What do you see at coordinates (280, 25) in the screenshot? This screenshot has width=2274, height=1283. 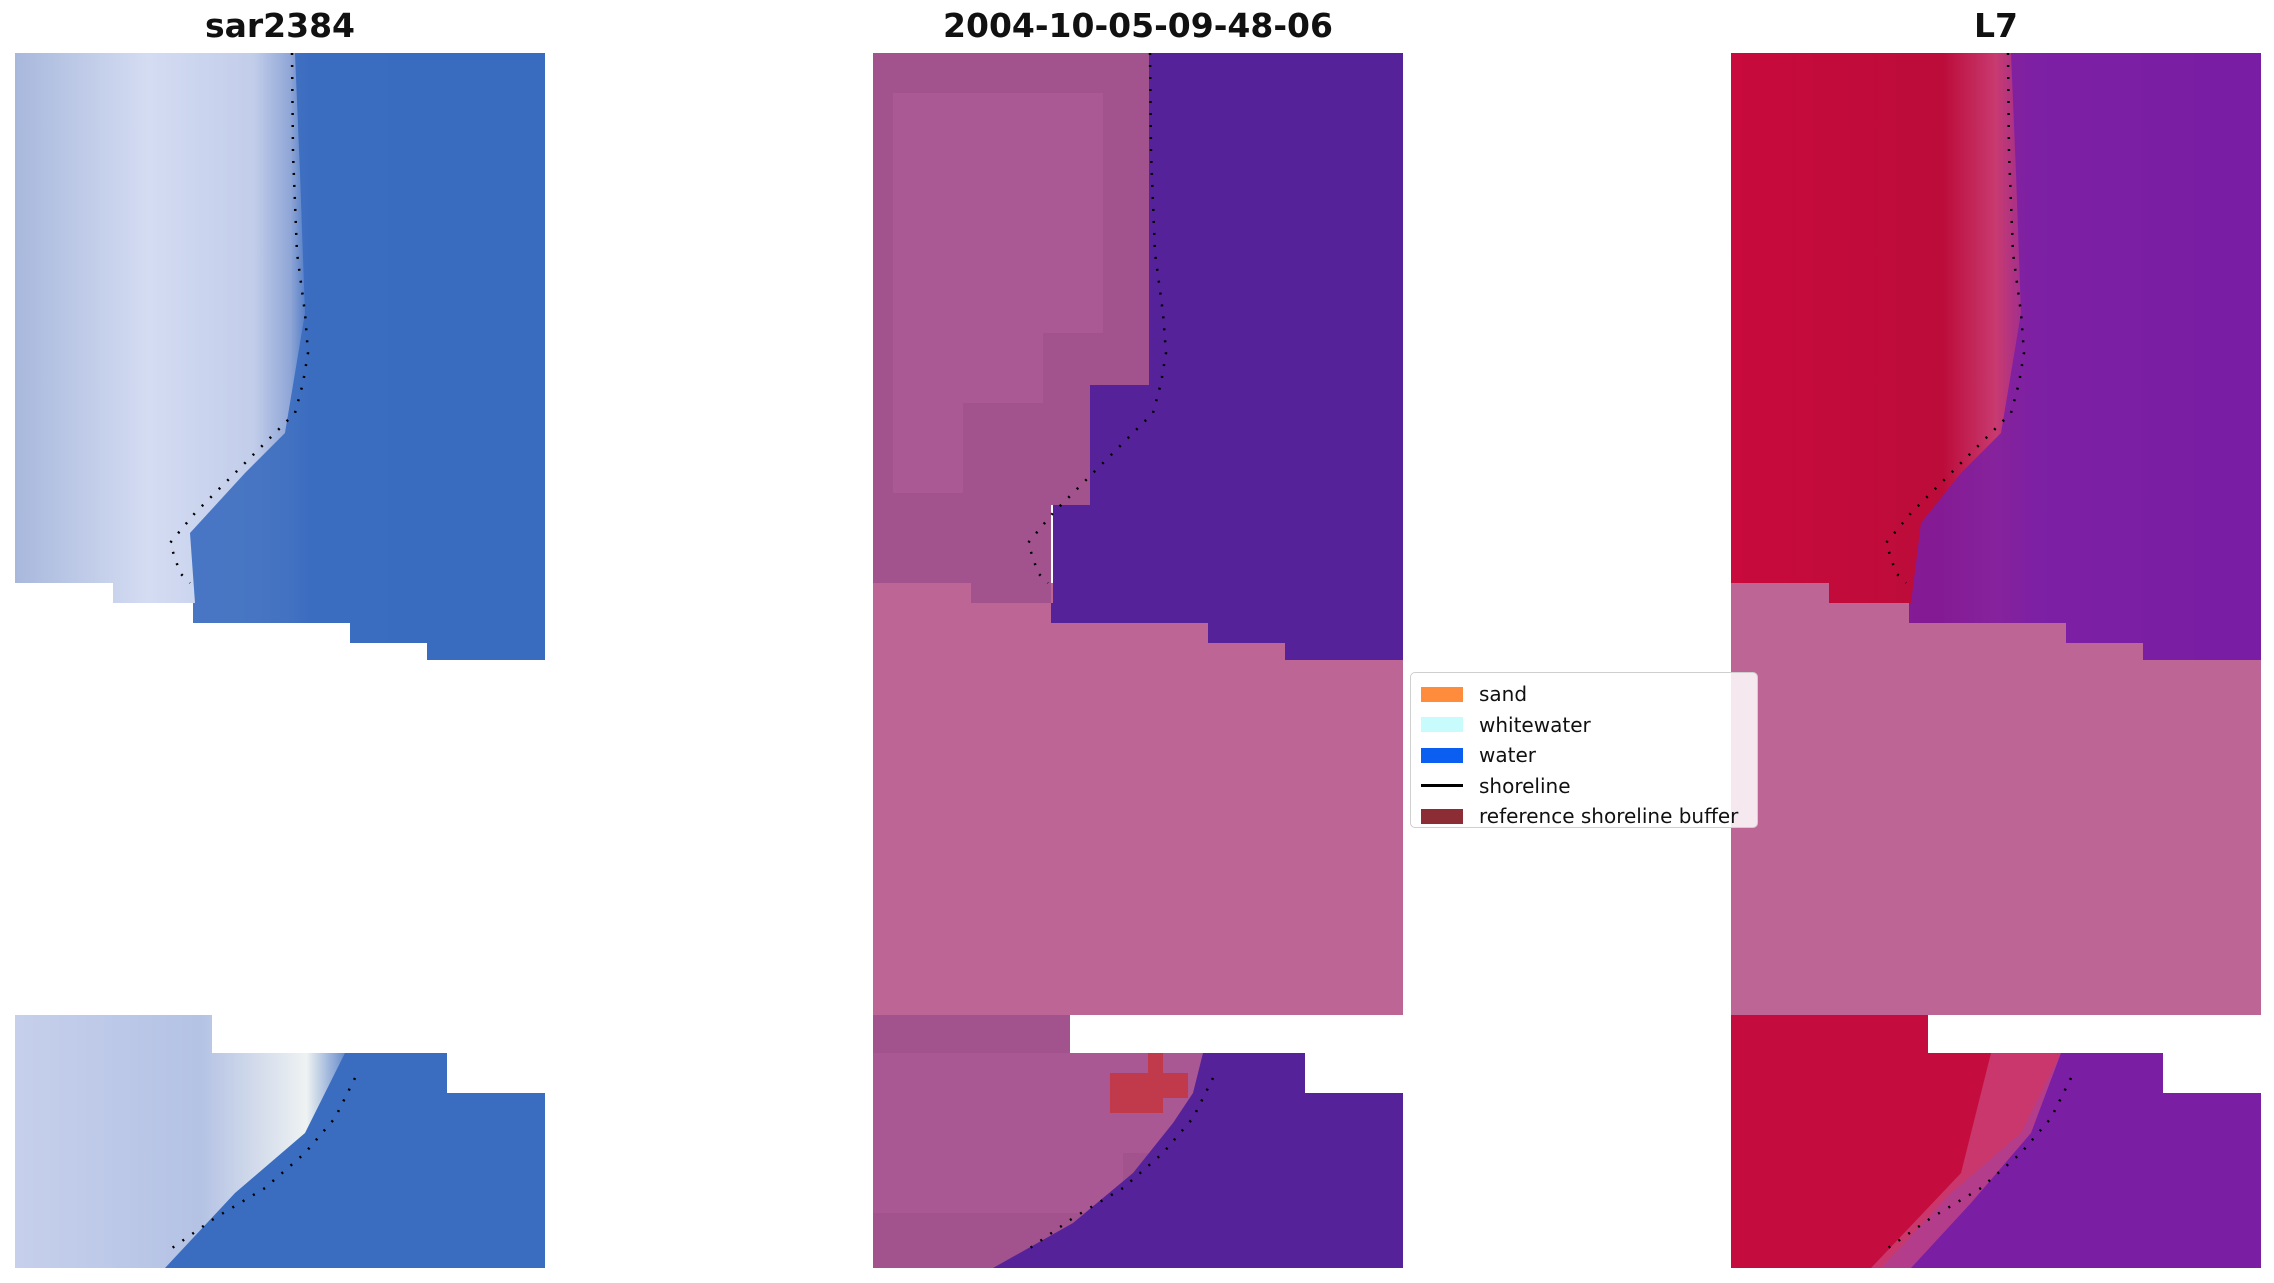 I see `panel-title-rgb: sar2384` at bounding box center [280, 25].